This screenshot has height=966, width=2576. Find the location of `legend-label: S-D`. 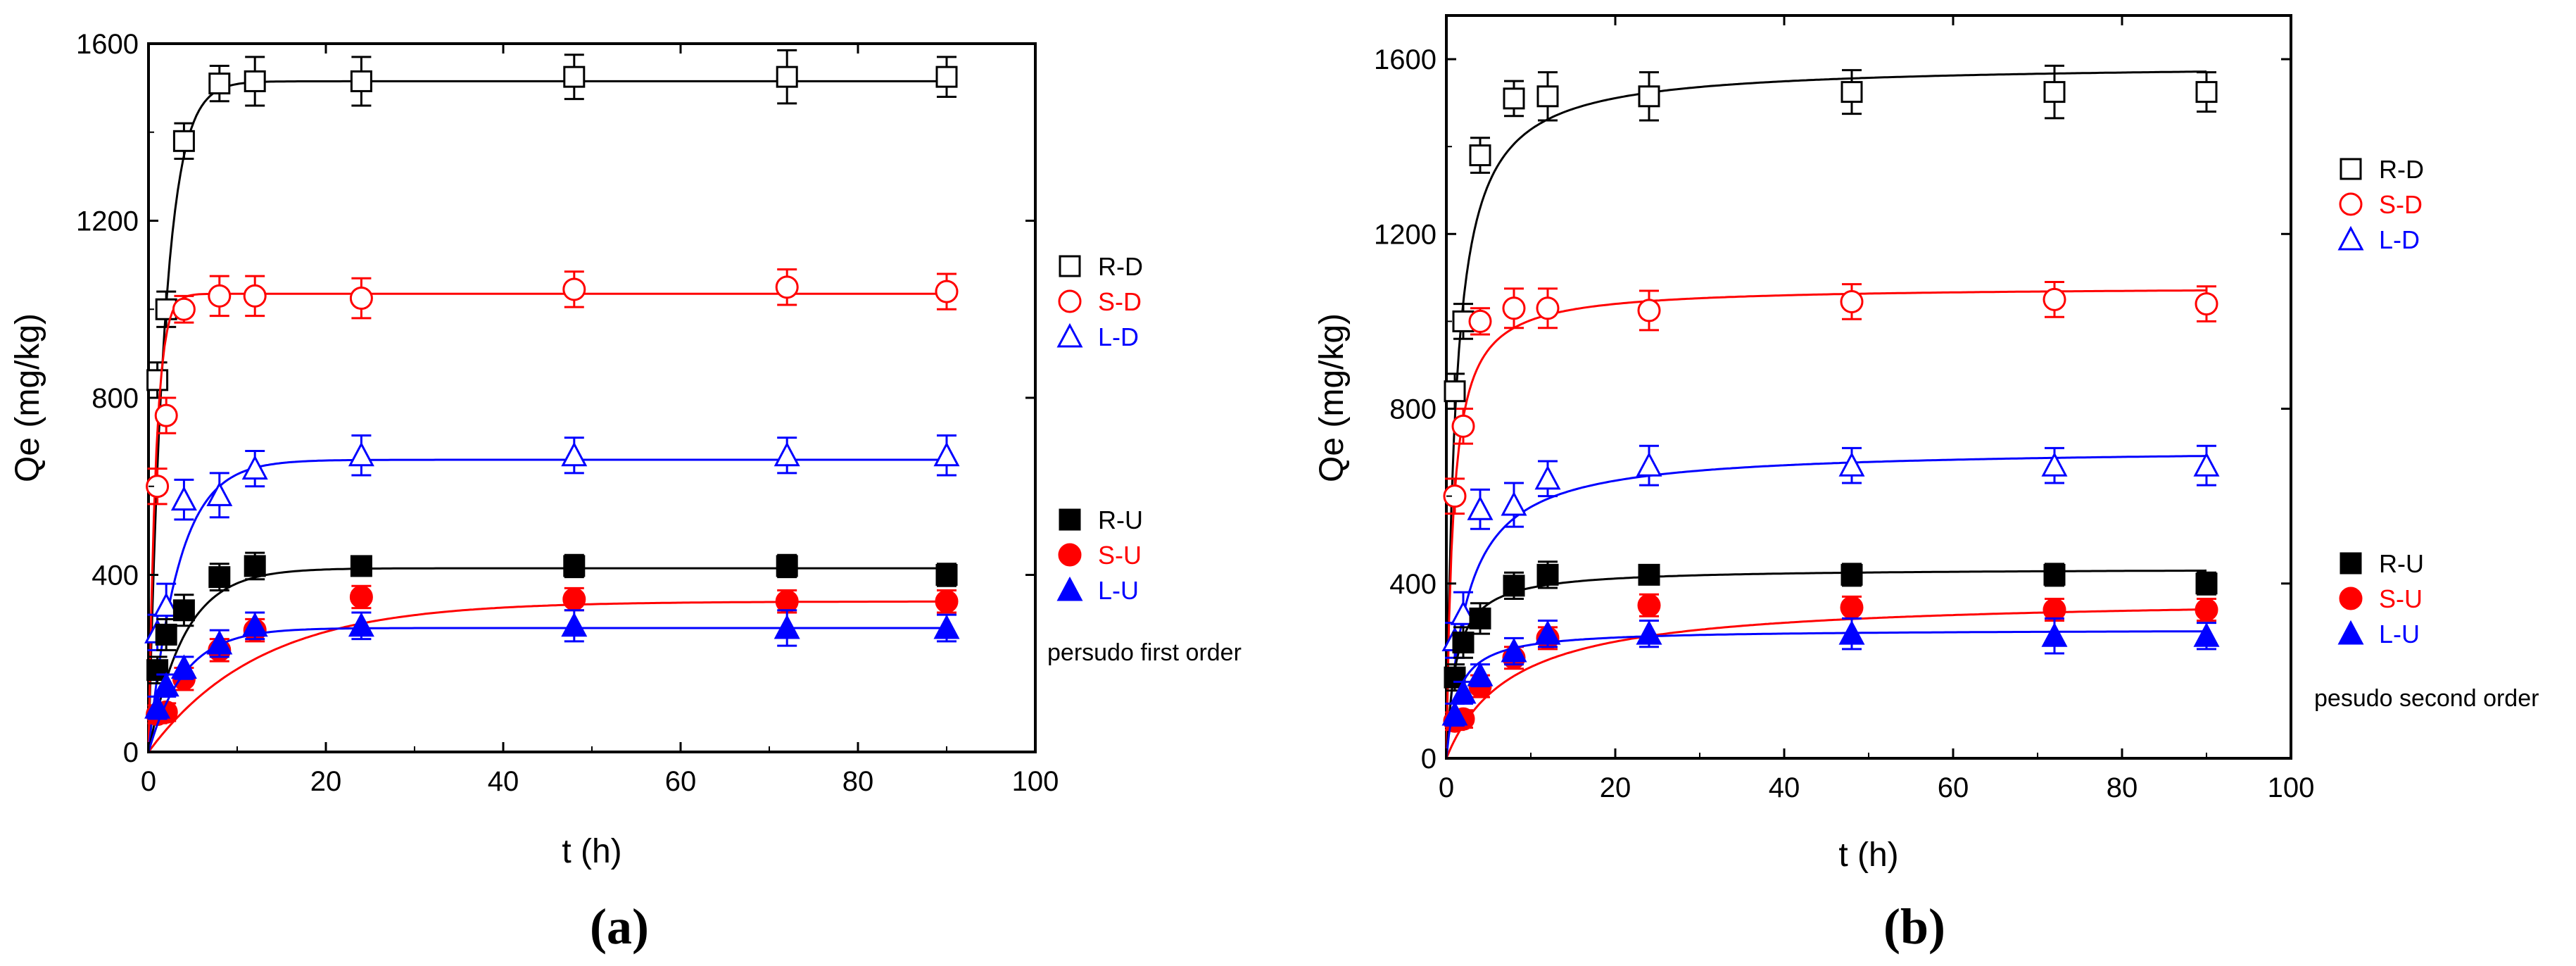

legend-label: S-D is located at coordinates (2401, 205).